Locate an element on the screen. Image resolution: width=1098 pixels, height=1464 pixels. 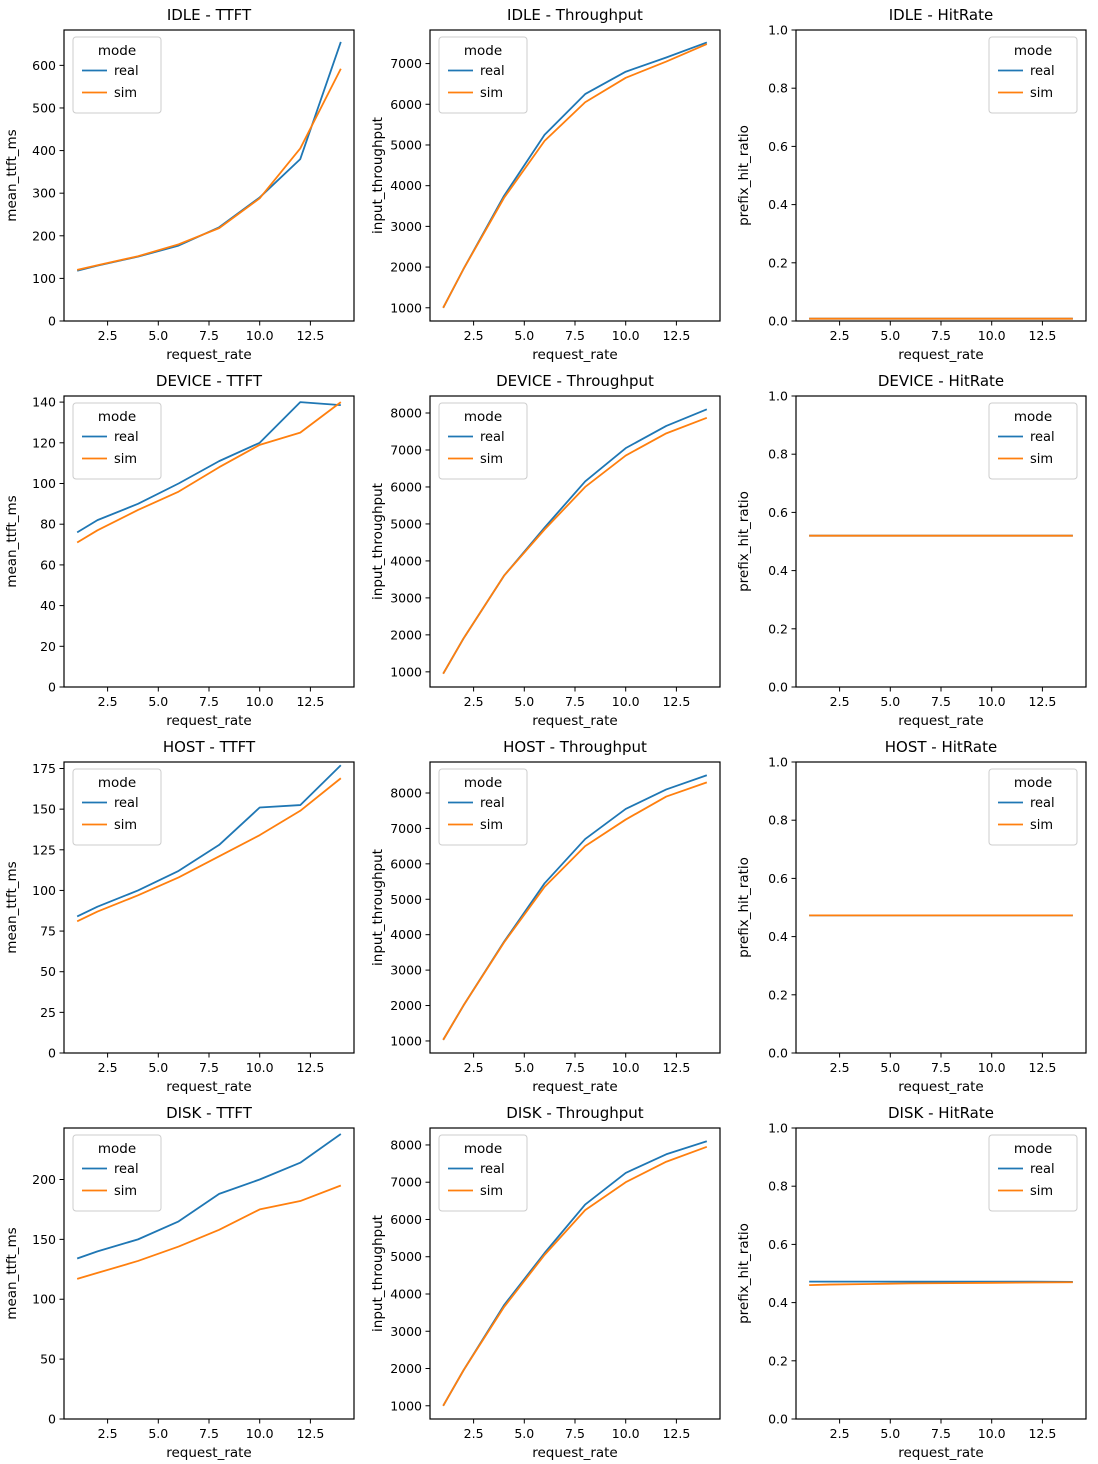
y-axis-label: prefix_hit_ratio is located at coordinates (744, 907).